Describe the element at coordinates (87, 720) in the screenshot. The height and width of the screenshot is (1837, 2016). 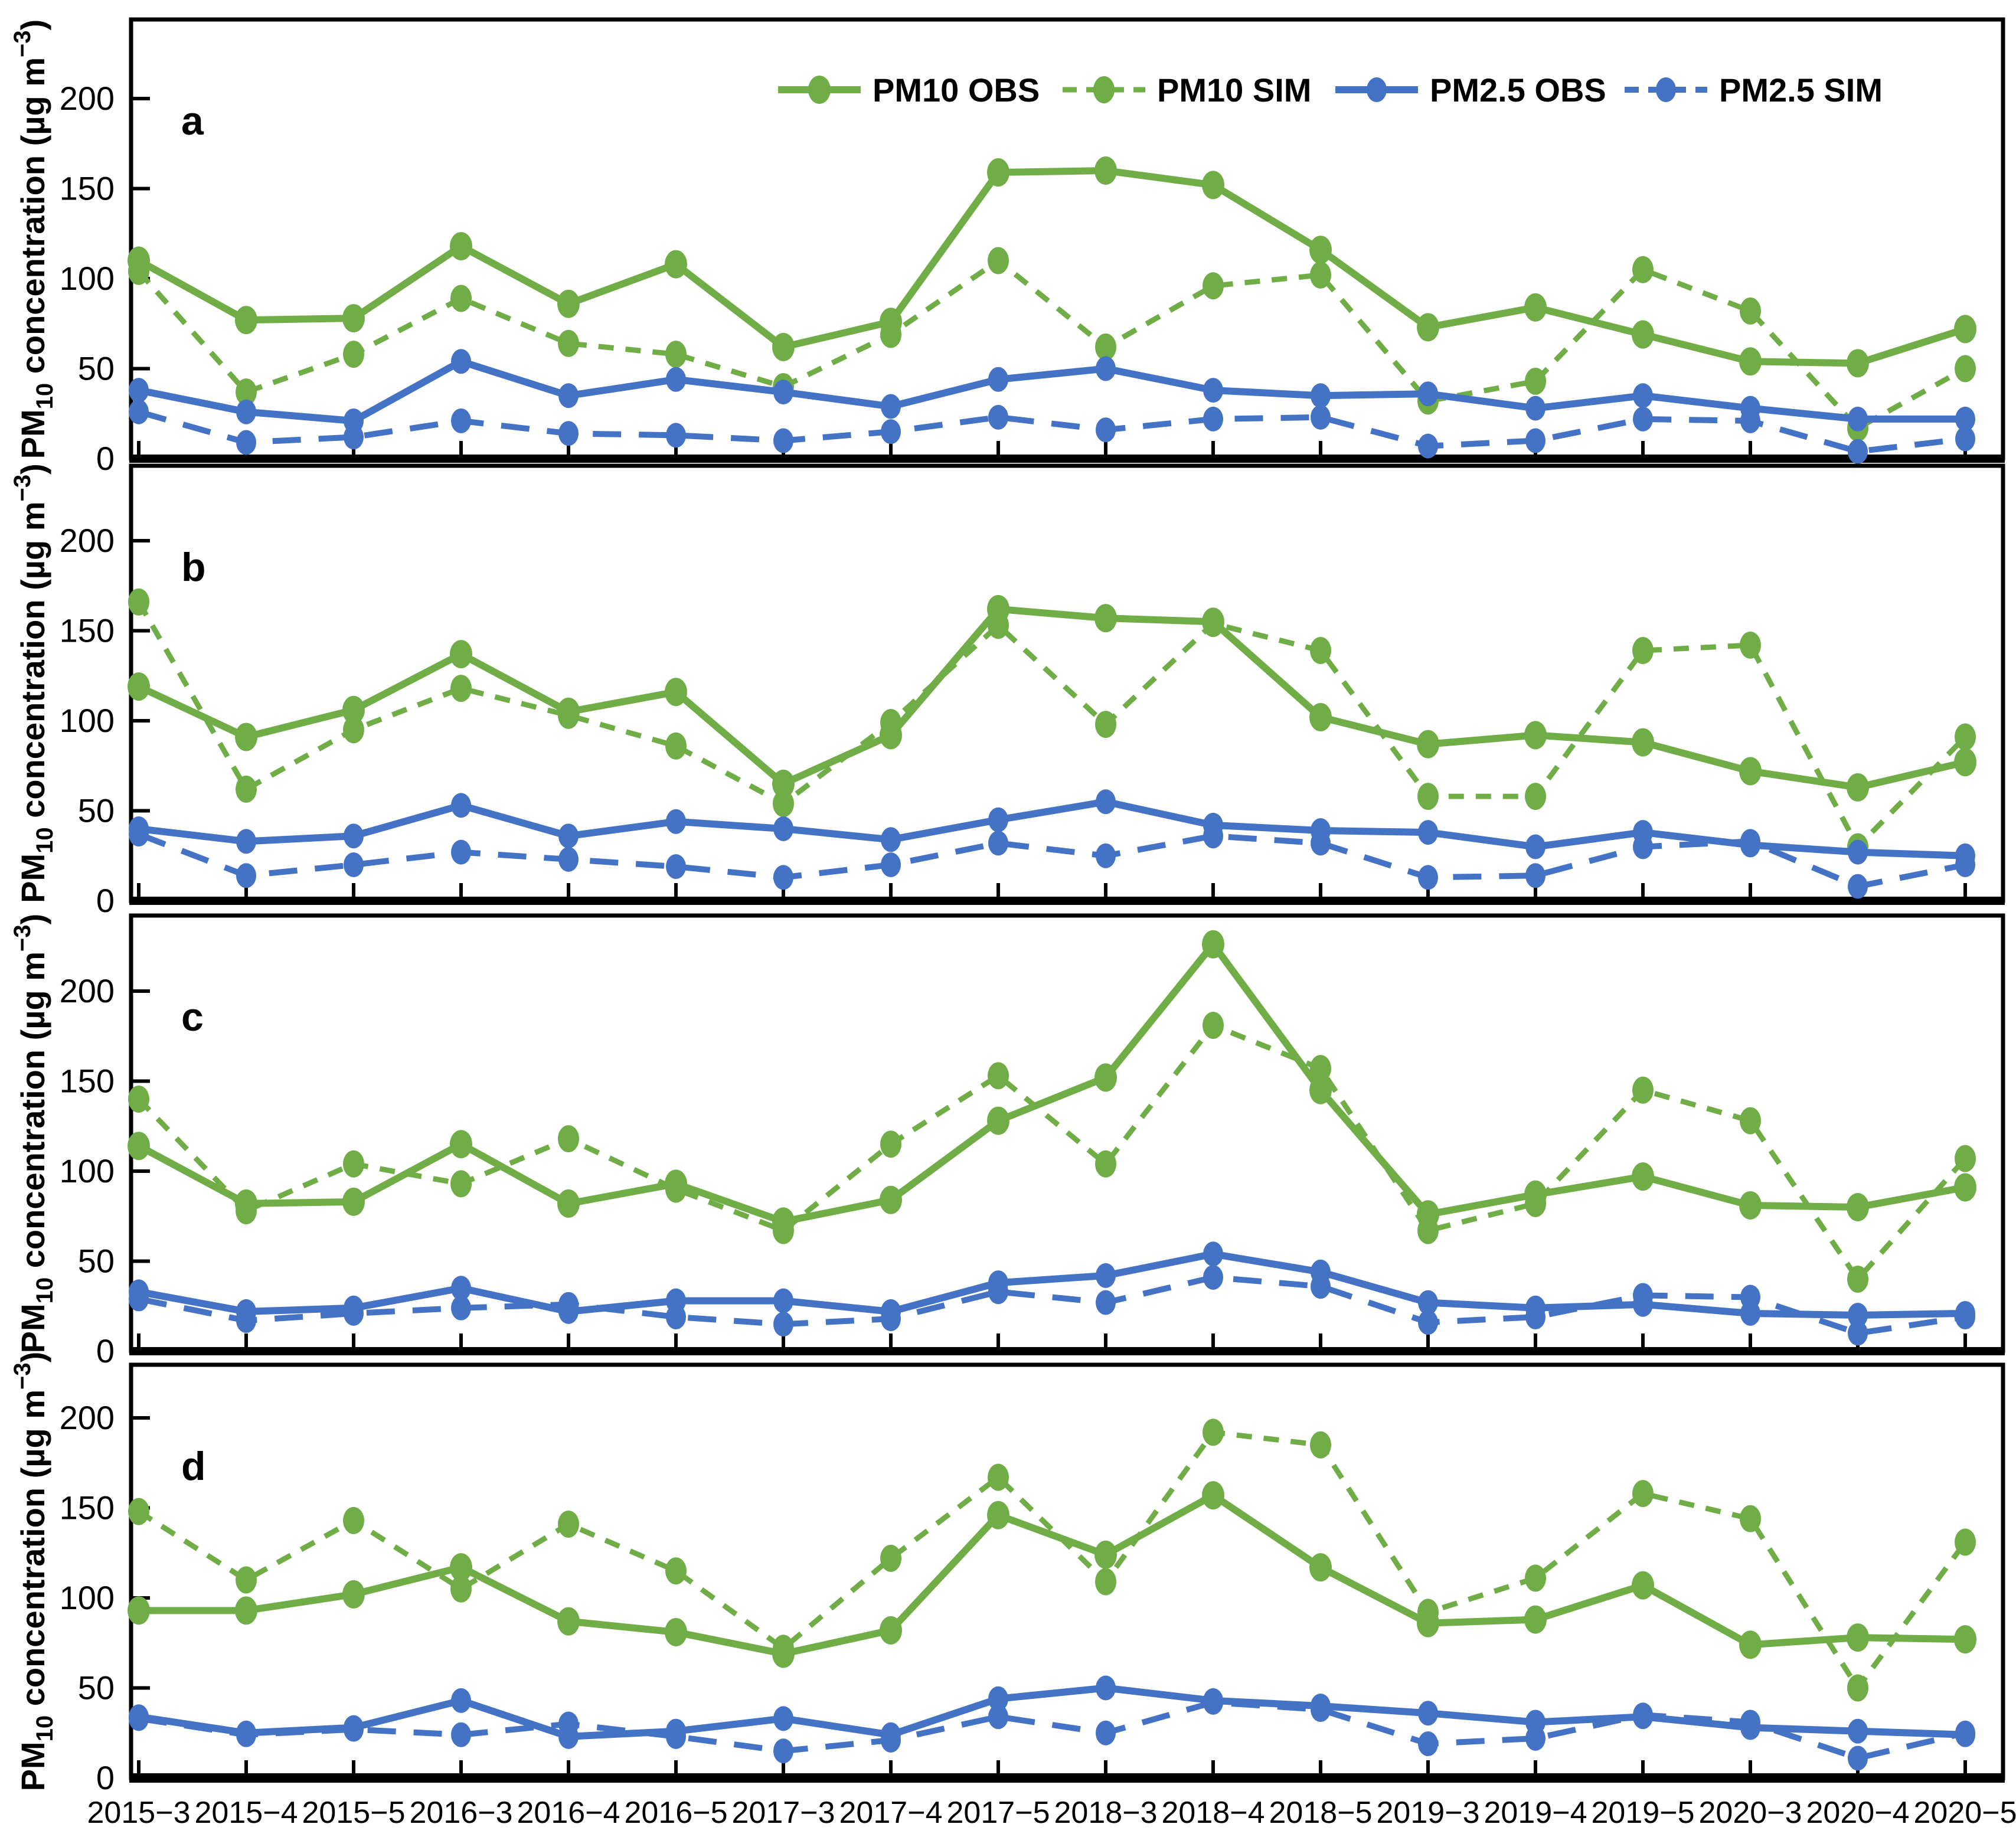
I see `y-tick-label: 100` at that location.